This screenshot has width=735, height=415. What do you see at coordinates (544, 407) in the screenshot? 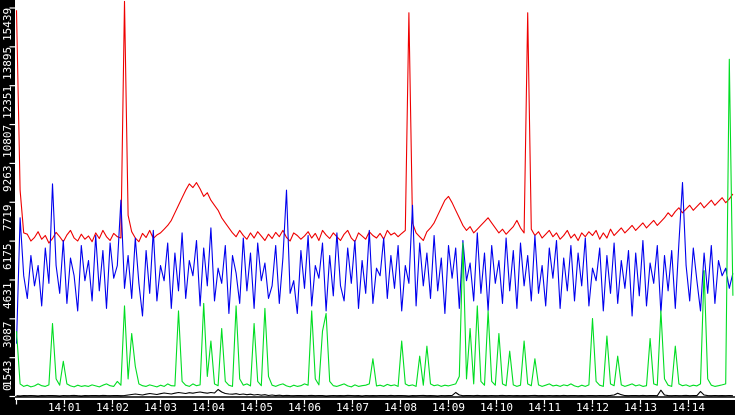
I see `x-tick-label: 14:11` at bounding box center [544, 407].